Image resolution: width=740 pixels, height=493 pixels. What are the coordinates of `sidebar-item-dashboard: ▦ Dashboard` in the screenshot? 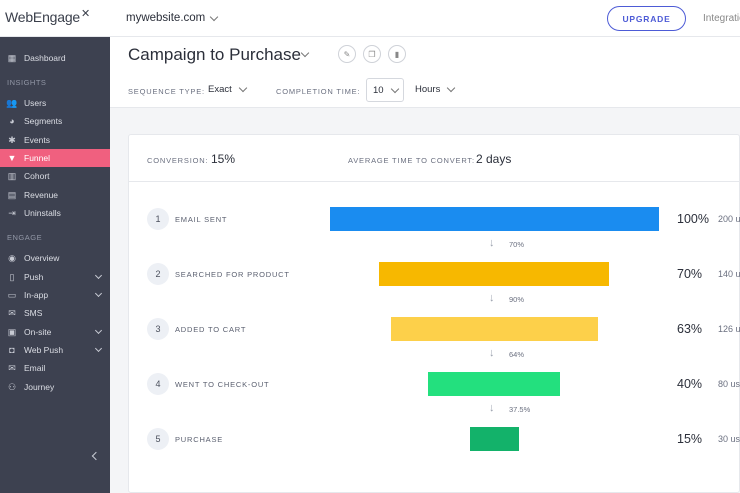 It's located at (55, 58).